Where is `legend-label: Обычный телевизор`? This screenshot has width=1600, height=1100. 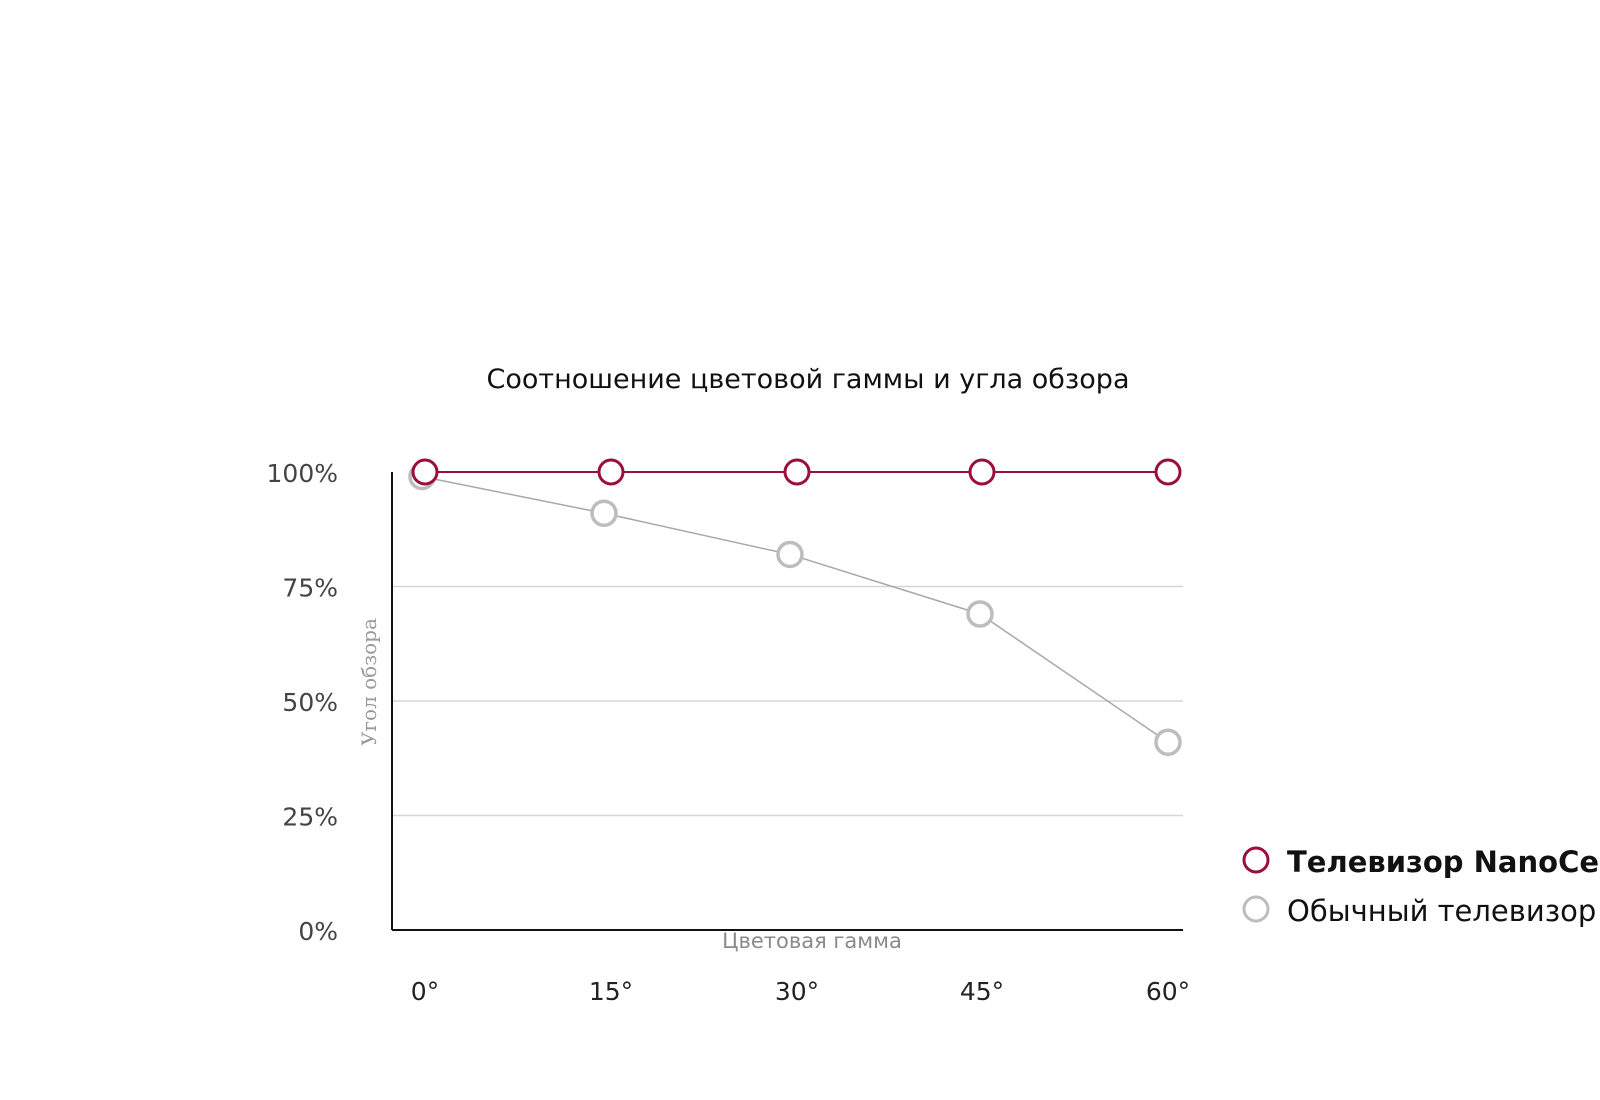 legend-label: Обычный телевизор is located at coordinates (1441, 911).